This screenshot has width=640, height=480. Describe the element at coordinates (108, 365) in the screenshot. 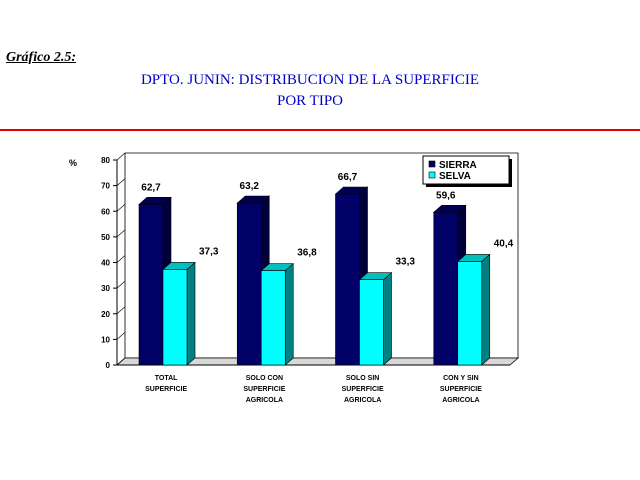

I see `y-tick-label: 0` at that location.